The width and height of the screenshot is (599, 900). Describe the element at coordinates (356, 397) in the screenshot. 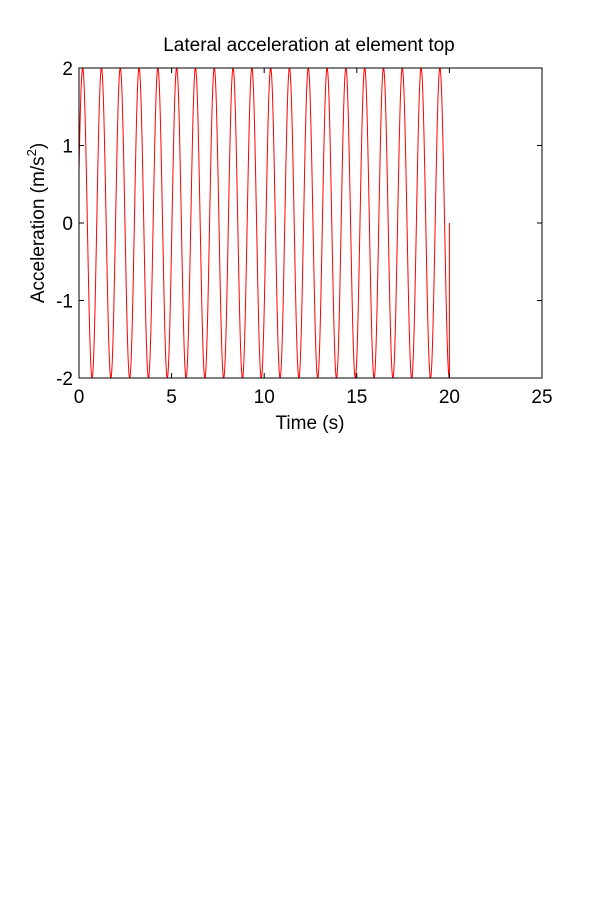

I see `x-tick-label: 15` at that location.